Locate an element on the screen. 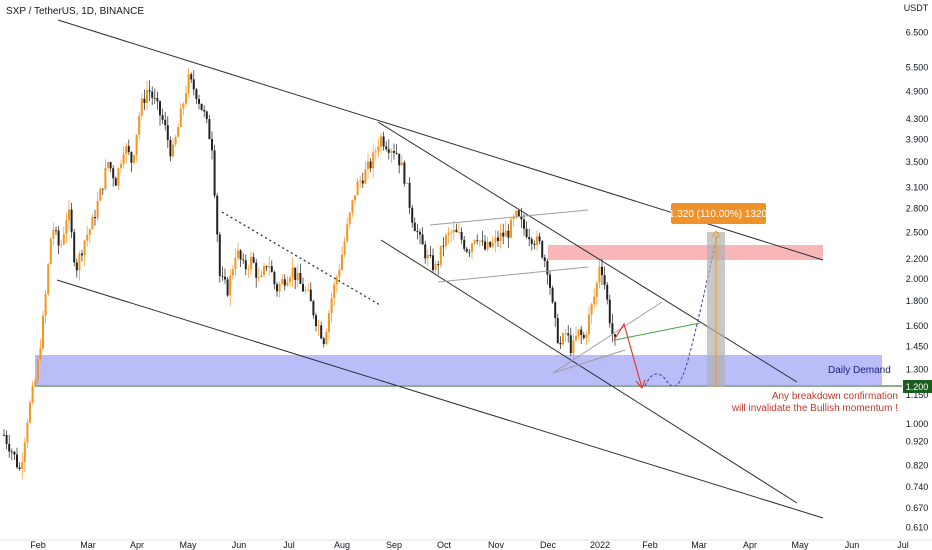  supply-zone is located at coordinates (685, 252).